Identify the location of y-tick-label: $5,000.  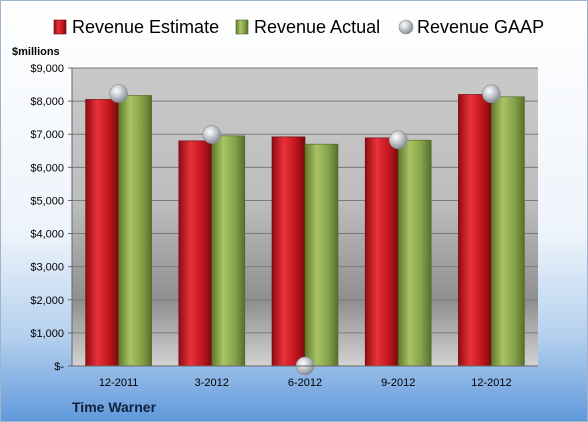
(47, 201).